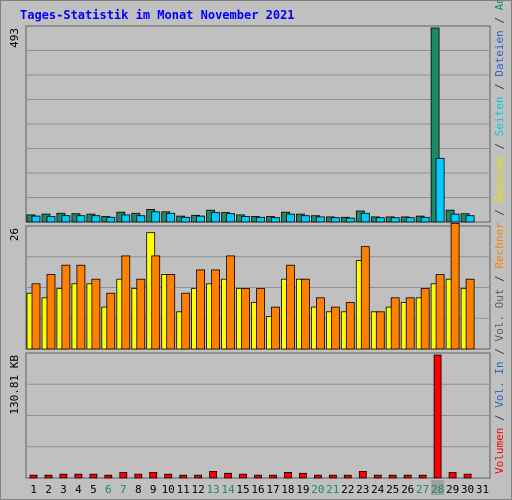 The width and height of the screenshot is (512, 500). Describe the element at coordinates (14, 234) in the screenshot. I see `panel-middle-ymax-label: 26` at that location.